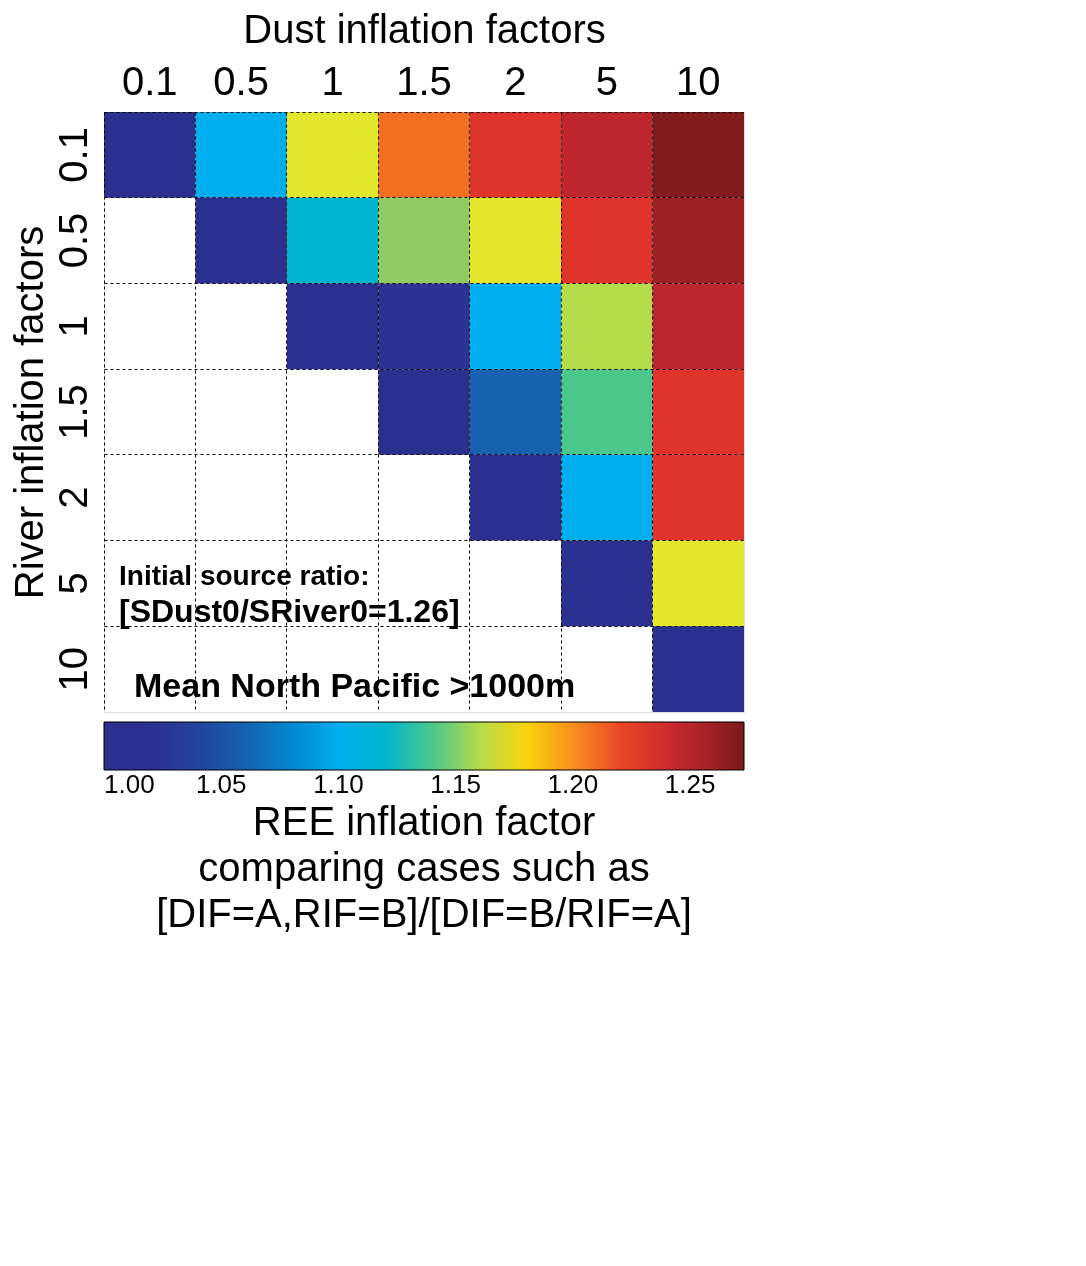 The height and width of the screenshot is (1266, 1086). I want to click on color-bar-label: 1.05, so click(221, 784).